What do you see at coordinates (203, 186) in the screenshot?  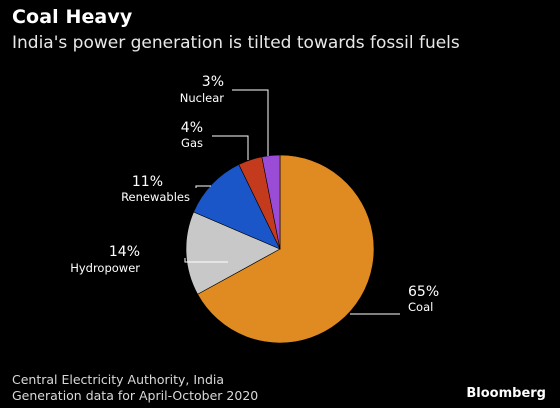 I see `leader-line-renewables` at bounding box center [203, 186].